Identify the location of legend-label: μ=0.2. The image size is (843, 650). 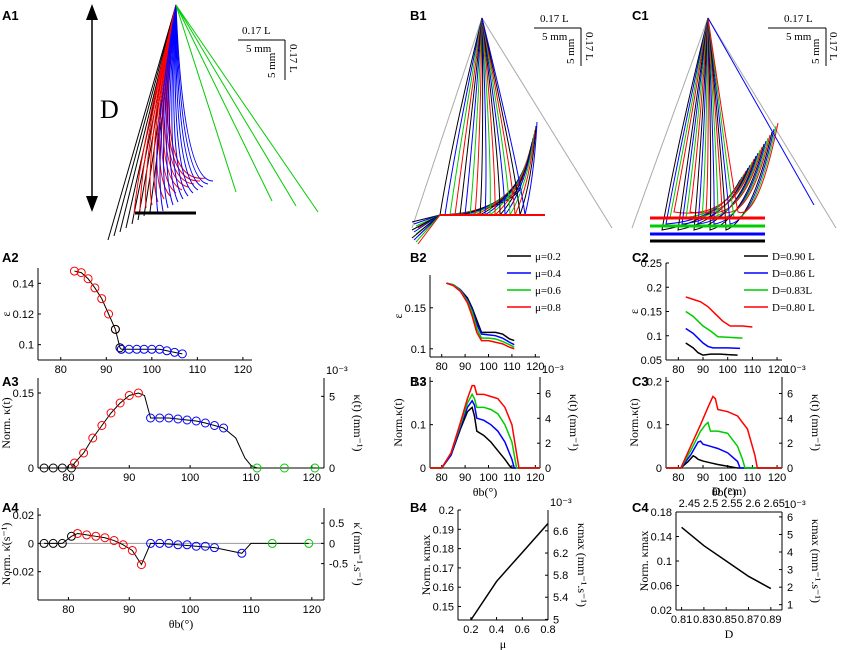
(548, 257).